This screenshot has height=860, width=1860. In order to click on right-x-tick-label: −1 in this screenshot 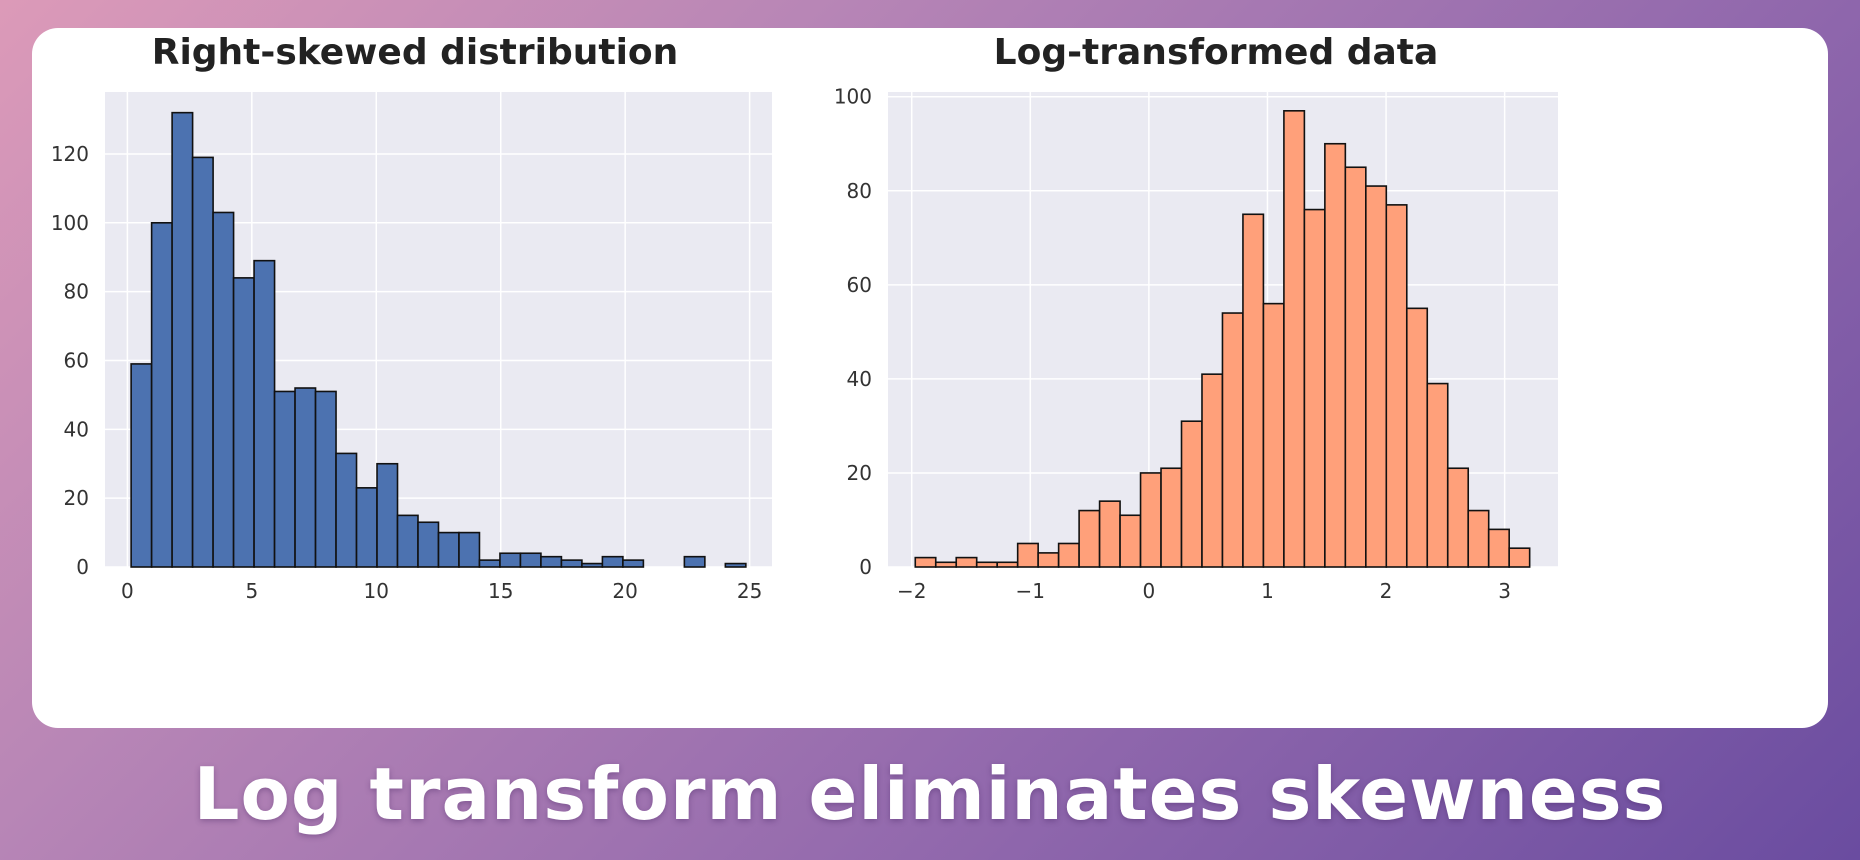, I will do `click(1030, 591)`.